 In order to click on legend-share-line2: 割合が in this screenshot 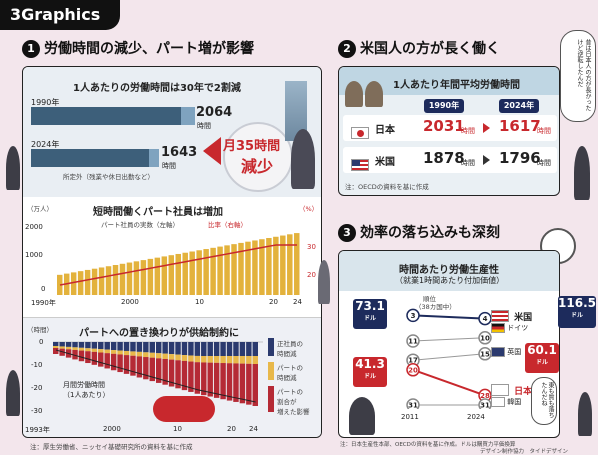, I will do `click(287, 402)`.